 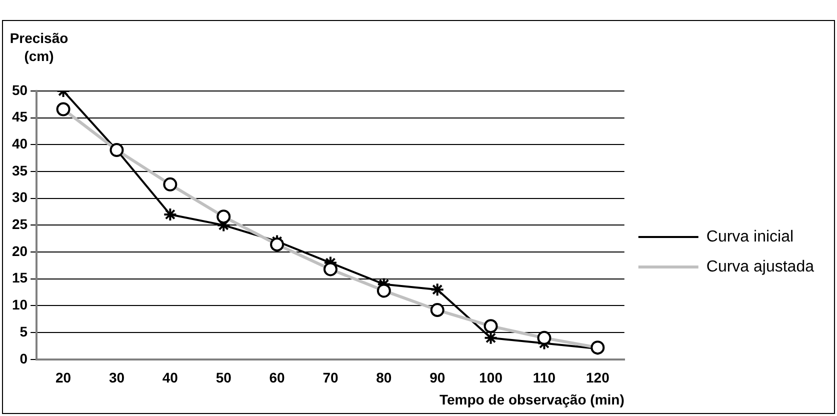 What do you see at coordinates (491, 378) in the screenshot?
I see `x-tick-label: 100` at bounding box center [491, 378].